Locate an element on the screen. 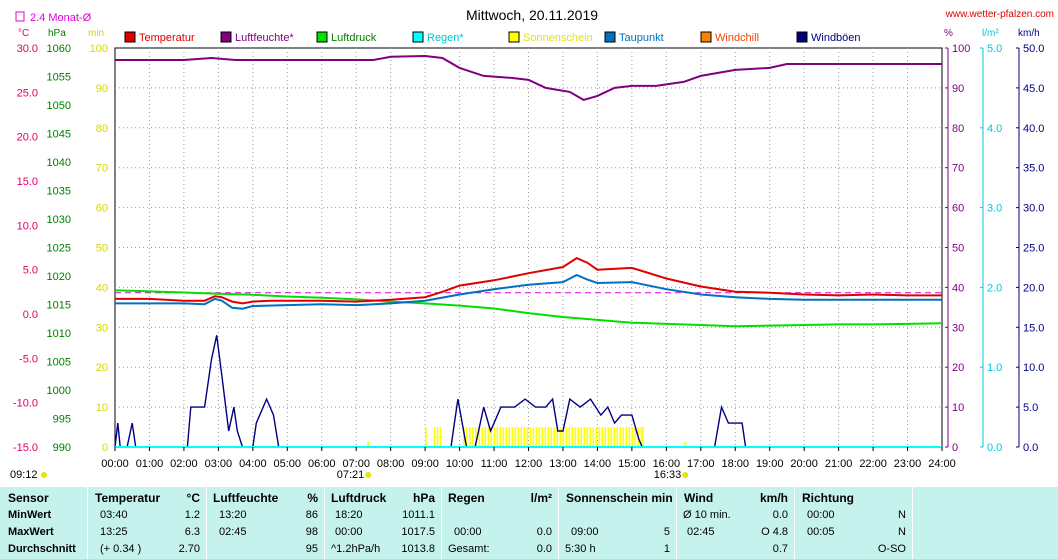 This screenshot has height=559, width=1058. x-tick-label: 07:00 is located at coordinates (356, 464).